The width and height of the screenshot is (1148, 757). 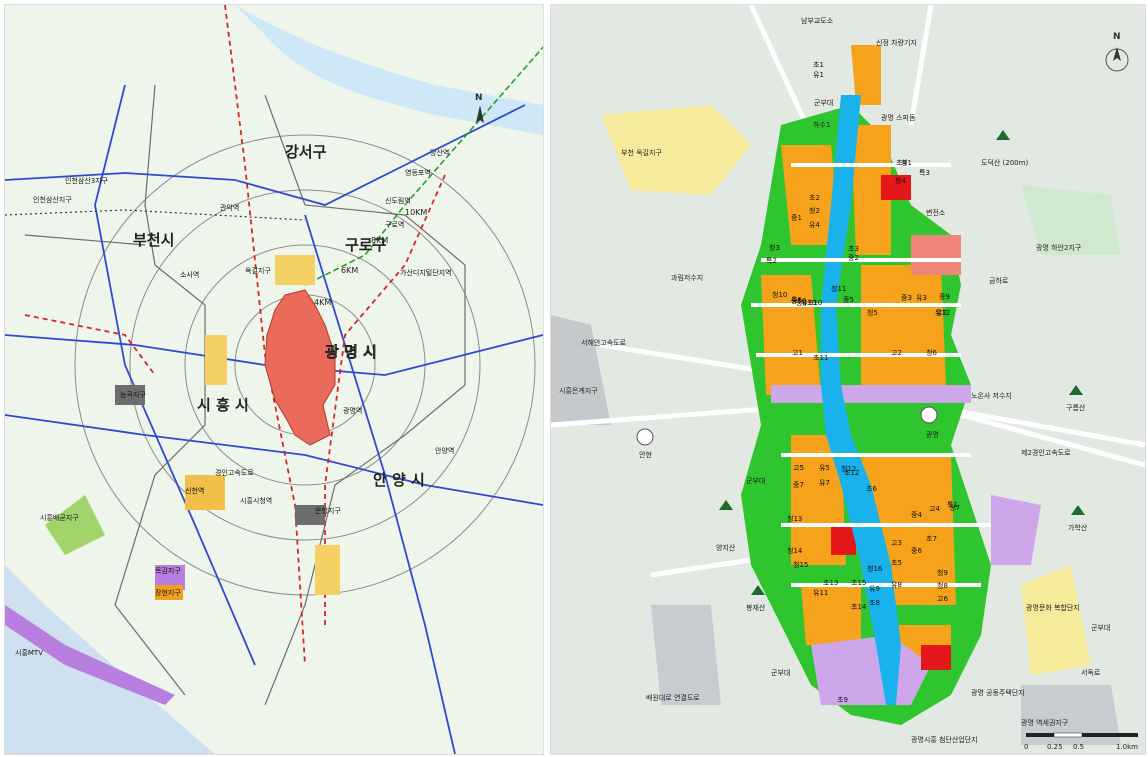 What do you see at coordinates (848, 300) in the screenshot?
I see `lot-label: 중5` at bounding box center [848, 300].